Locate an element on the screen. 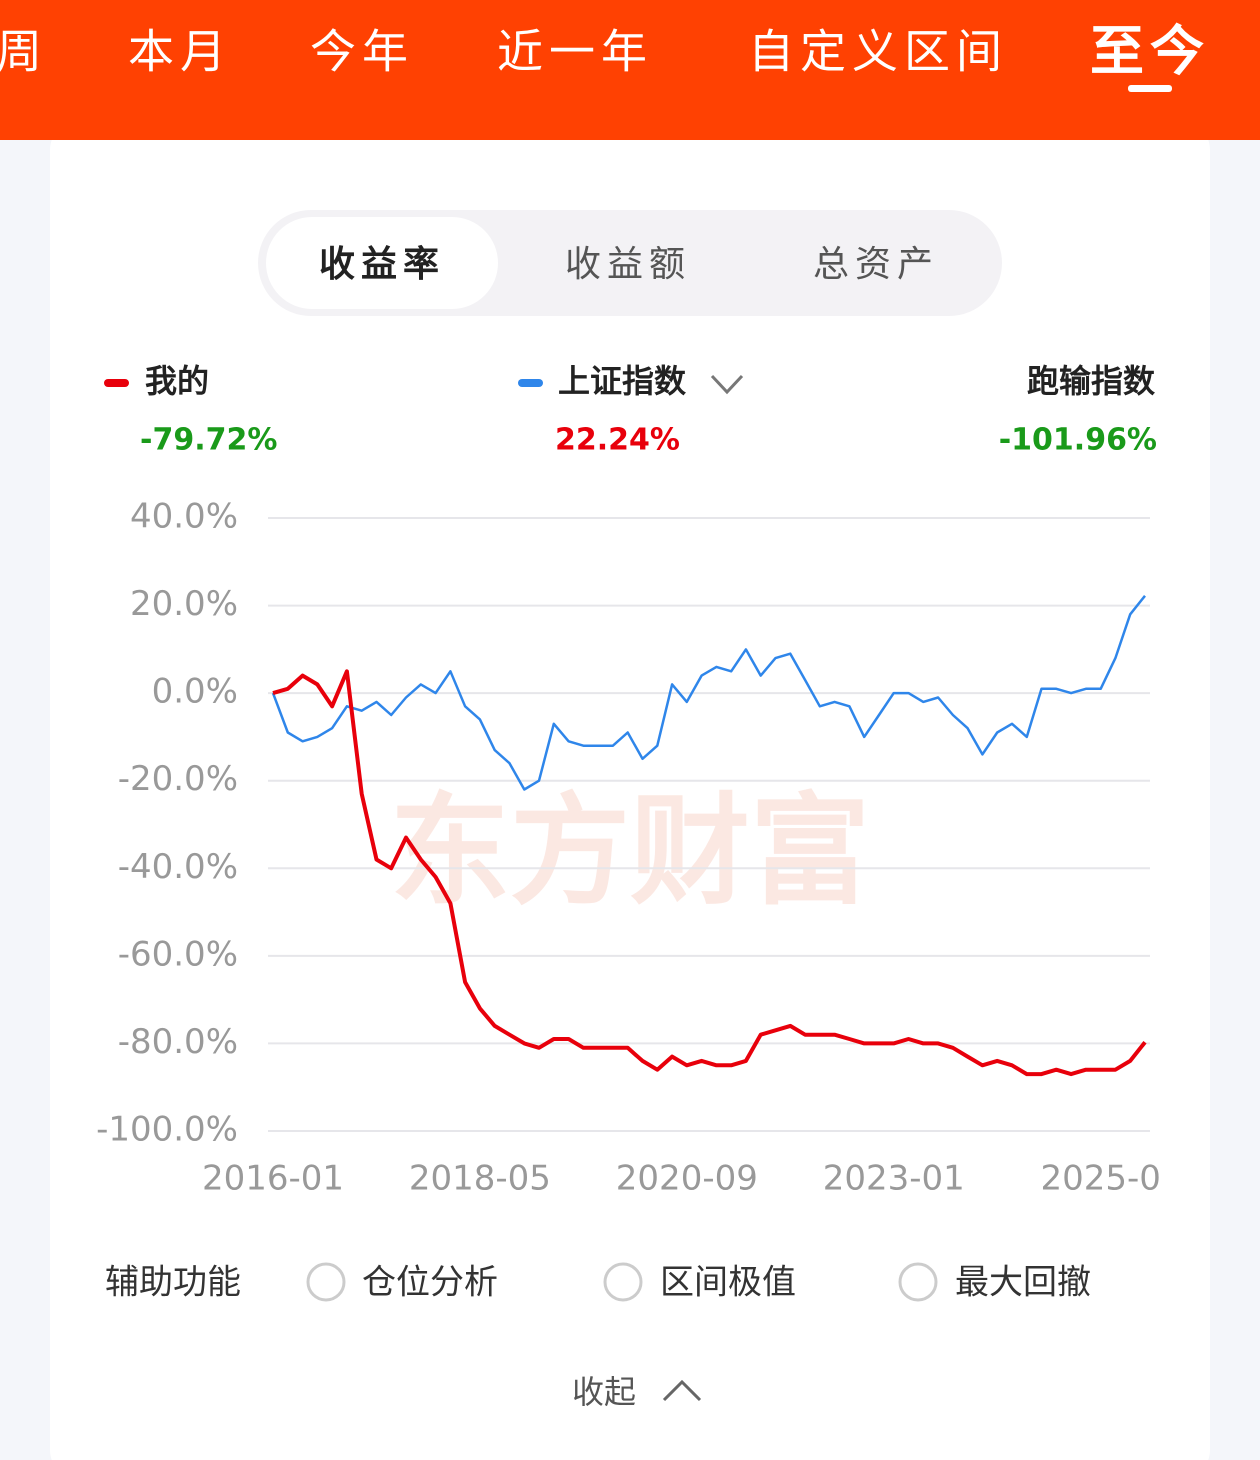 The width and height of the screenshot is (1260, 1460). y-tick-label: -100.0% is located at coordinates (167, 1130).